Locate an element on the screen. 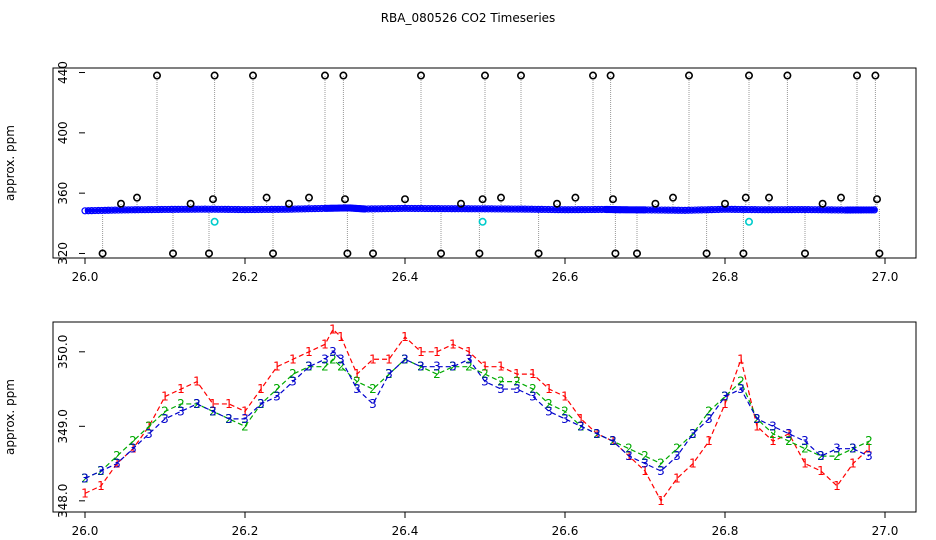 This screenshot has height=540, width=936. top-x-tick-label: 26.4 is located at coordinates (405, 277).